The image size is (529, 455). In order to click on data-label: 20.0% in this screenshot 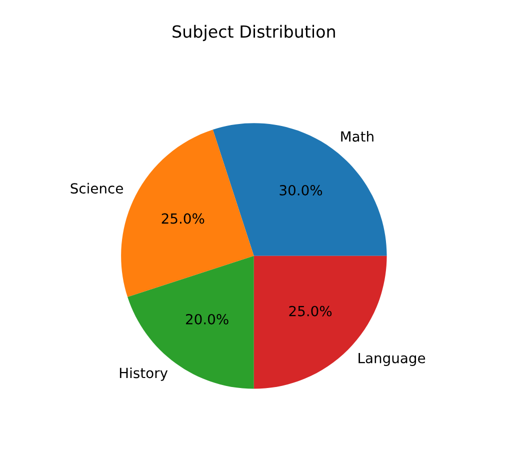, I will do `click(207, 319)`.